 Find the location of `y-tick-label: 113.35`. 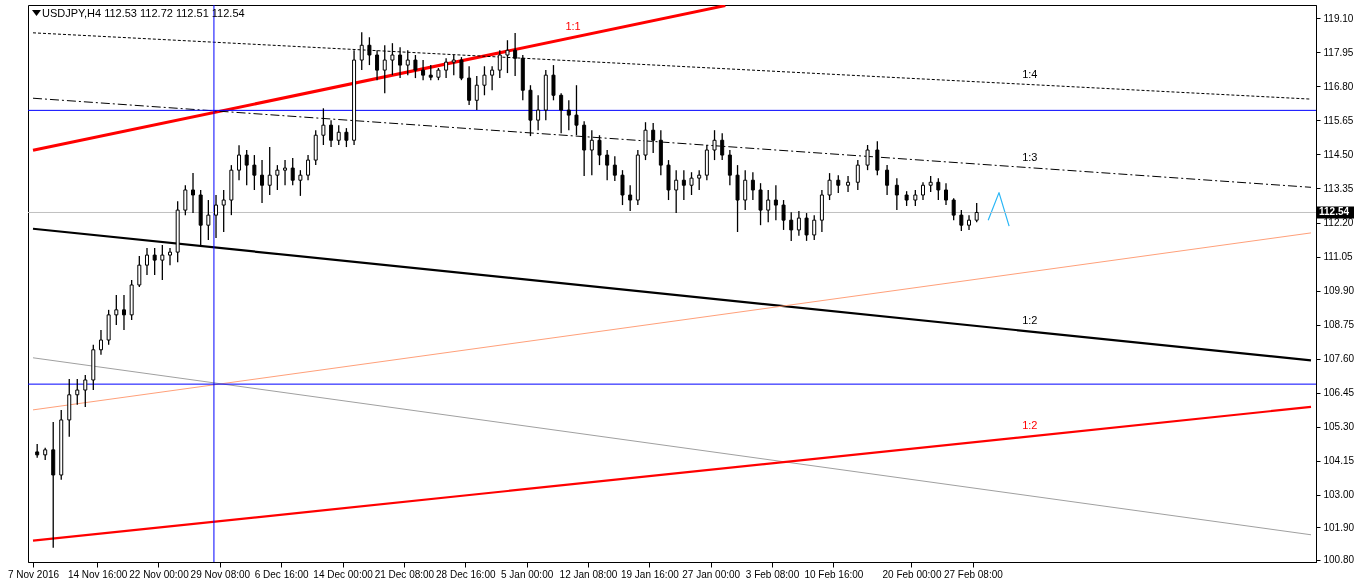

y-tick-label: 113.35 is located at coordinates (1338, 188).